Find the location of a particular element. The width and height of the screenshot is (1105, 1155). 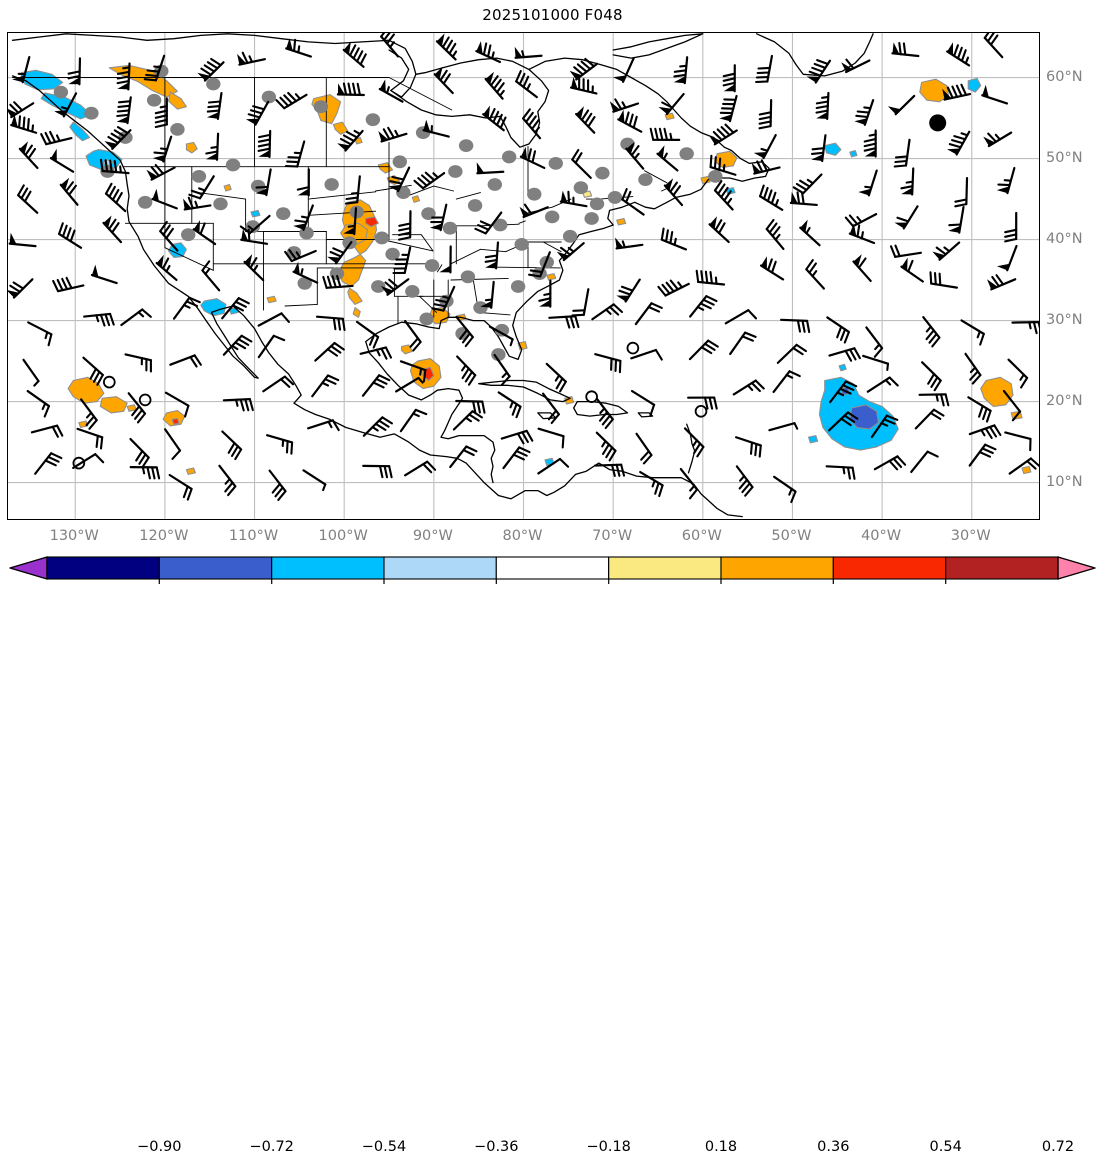

lon-tick-label: 50°W is located at coordinates (791, 536).